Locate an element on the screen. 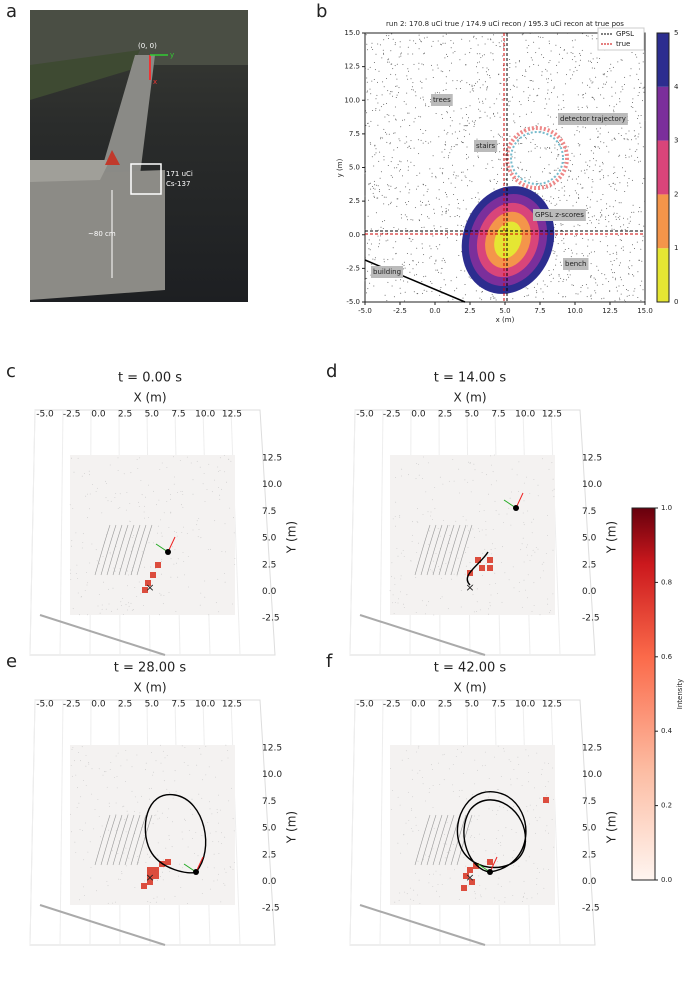 The width and height of the screenshot is (685, 994). x-tick-label: -5.0 is located at coordinates (45, 705).